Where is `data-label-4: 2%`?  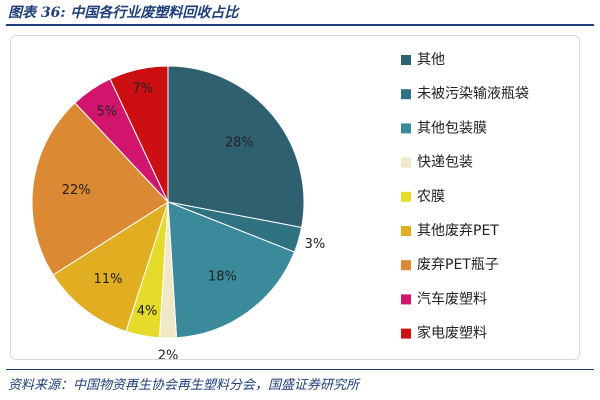 data-label-4: 2% is located at coordinates (168, 354).